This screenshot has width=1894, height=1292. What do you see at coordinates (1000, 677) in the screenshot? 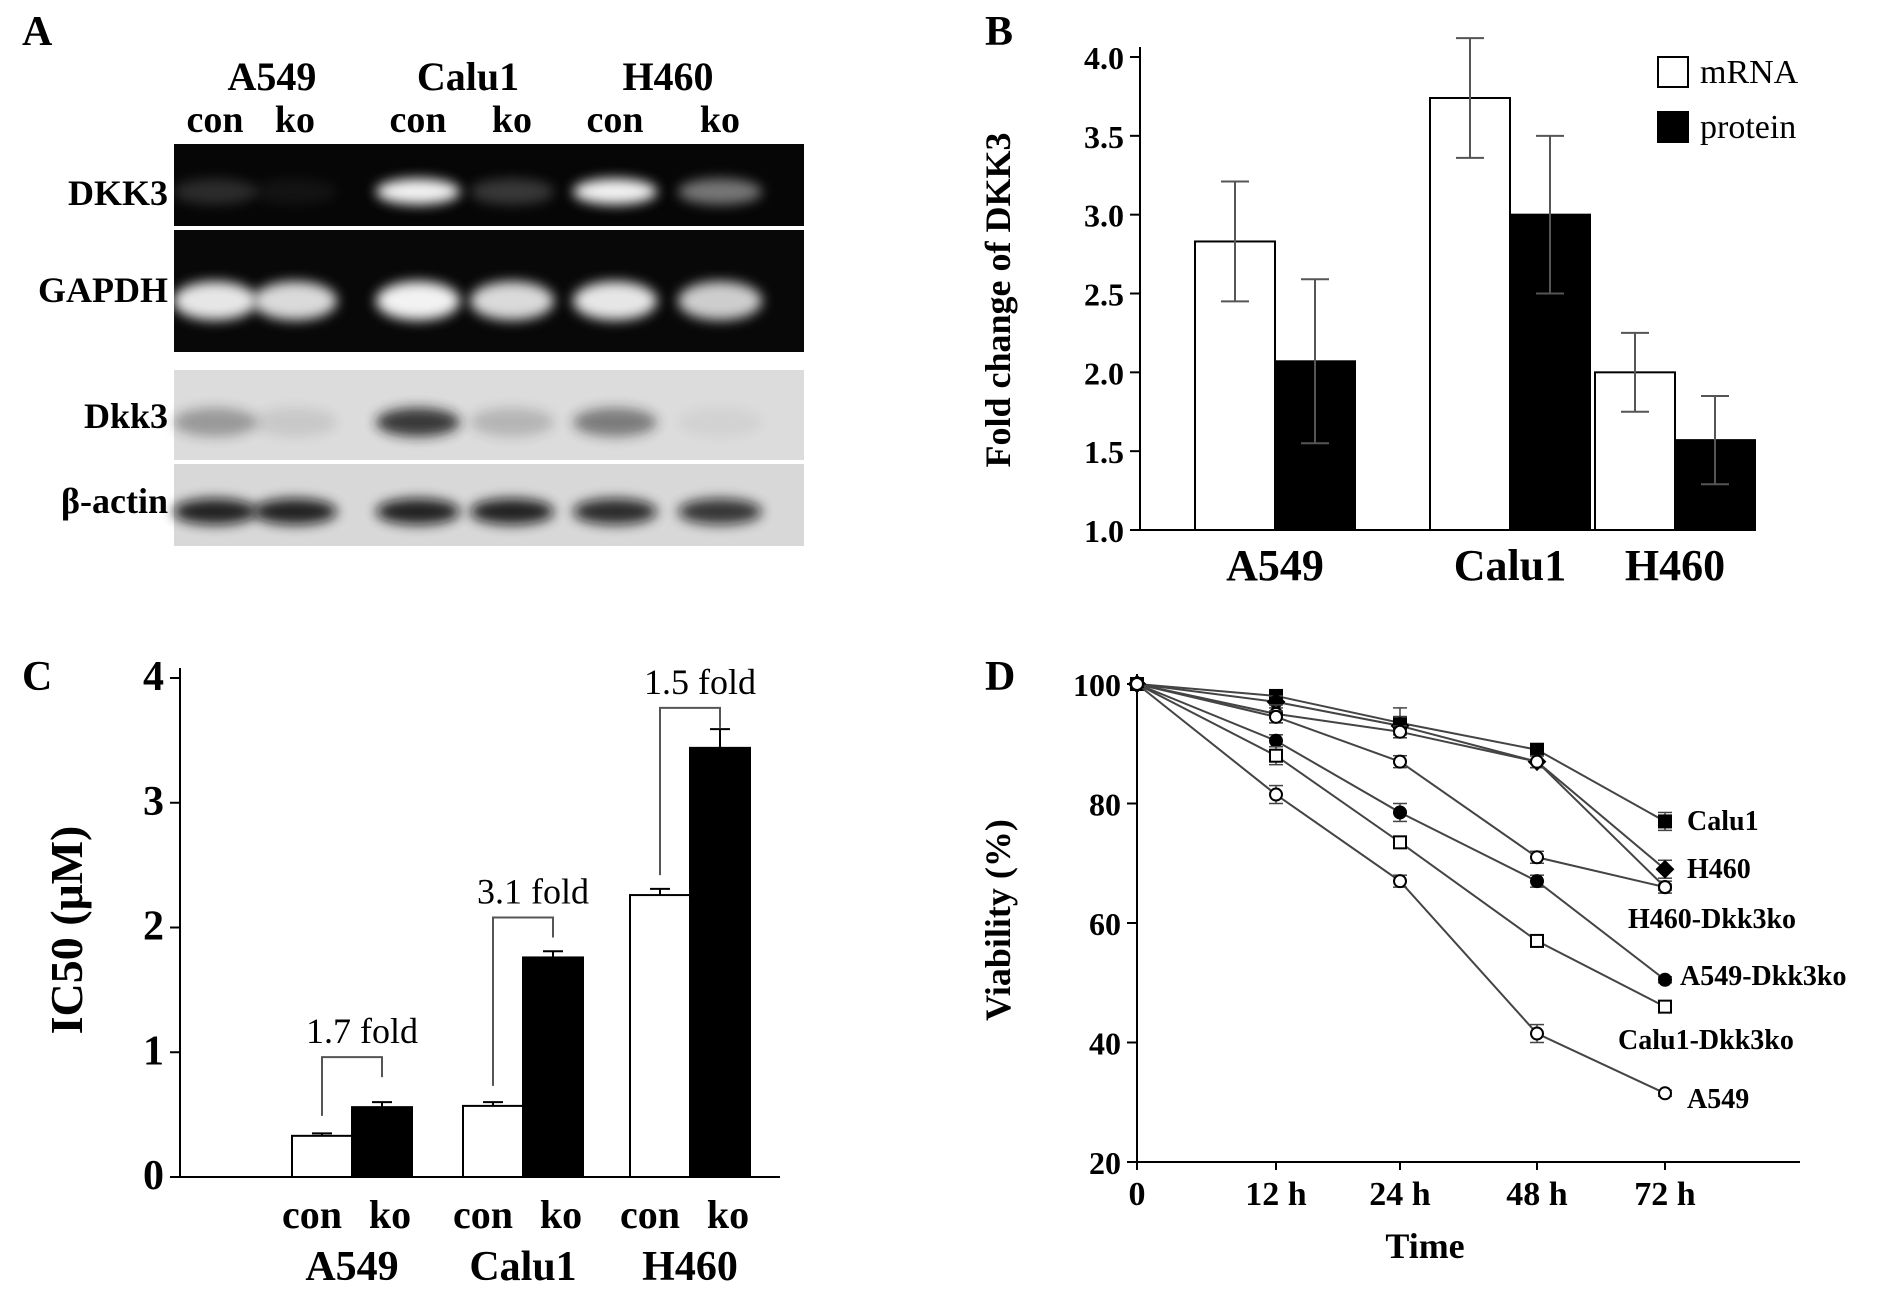
I see `panel-d-letter: D` at bounding box center [1000, 677].